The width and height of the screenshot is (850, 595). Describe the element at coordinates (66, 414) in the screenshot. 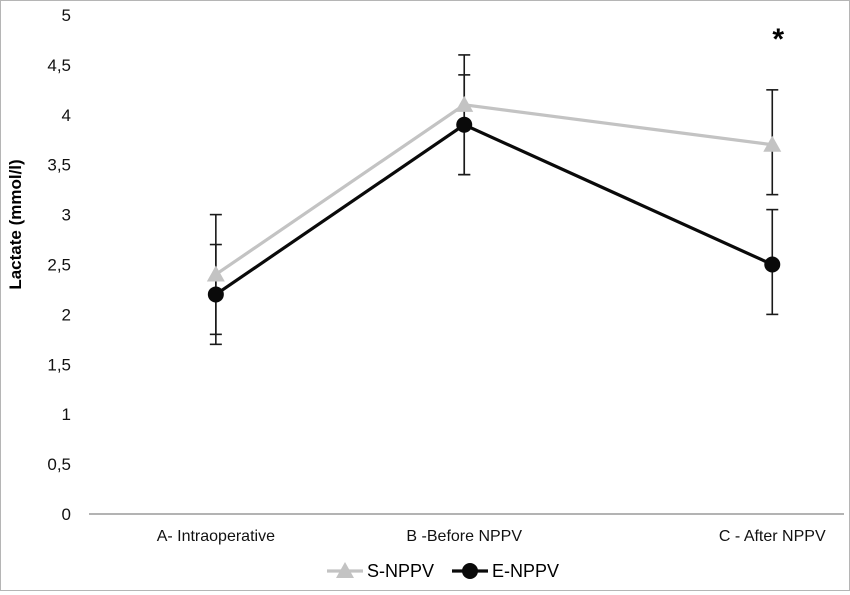

I see `y-tick-label: 1` at that location.